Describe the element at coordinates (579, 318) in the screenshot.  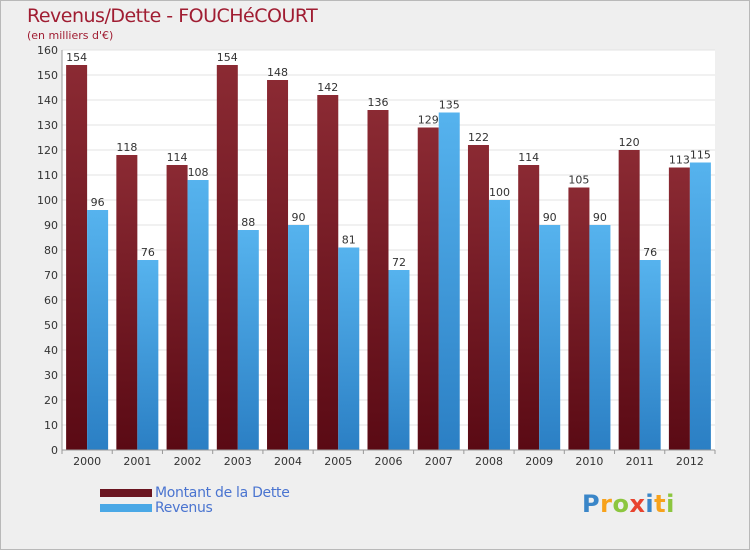
I see `bar-debt-2010` at that location.